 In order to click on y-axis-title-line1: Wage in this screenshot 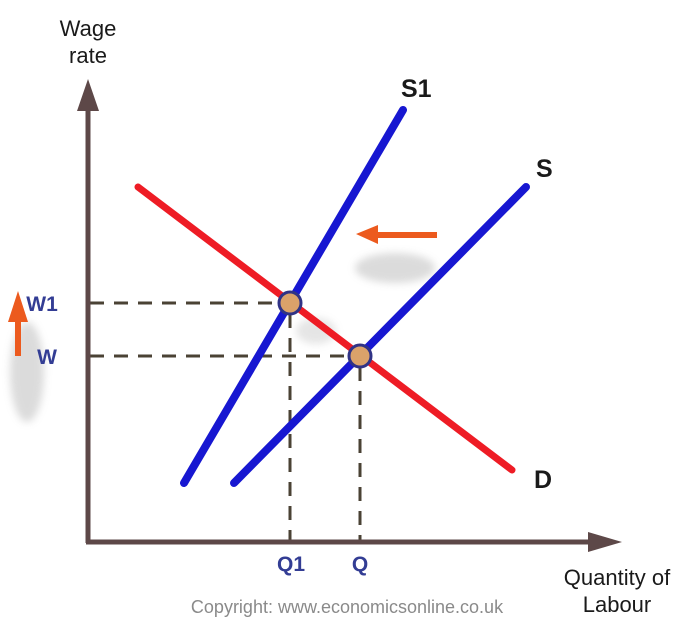, I will do `click(88, 28)`.